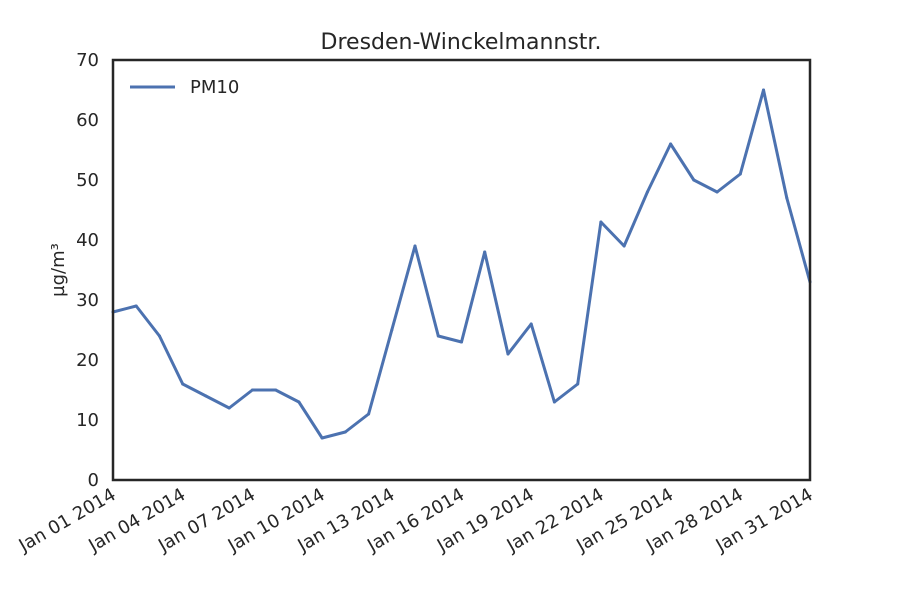 Image resolution: width=900 pixels, height=600 pixels. What do you see at coordinates (87, 420) in the screenshot?
I see `y-tick-label: 10` at bounding box center [87, 420].